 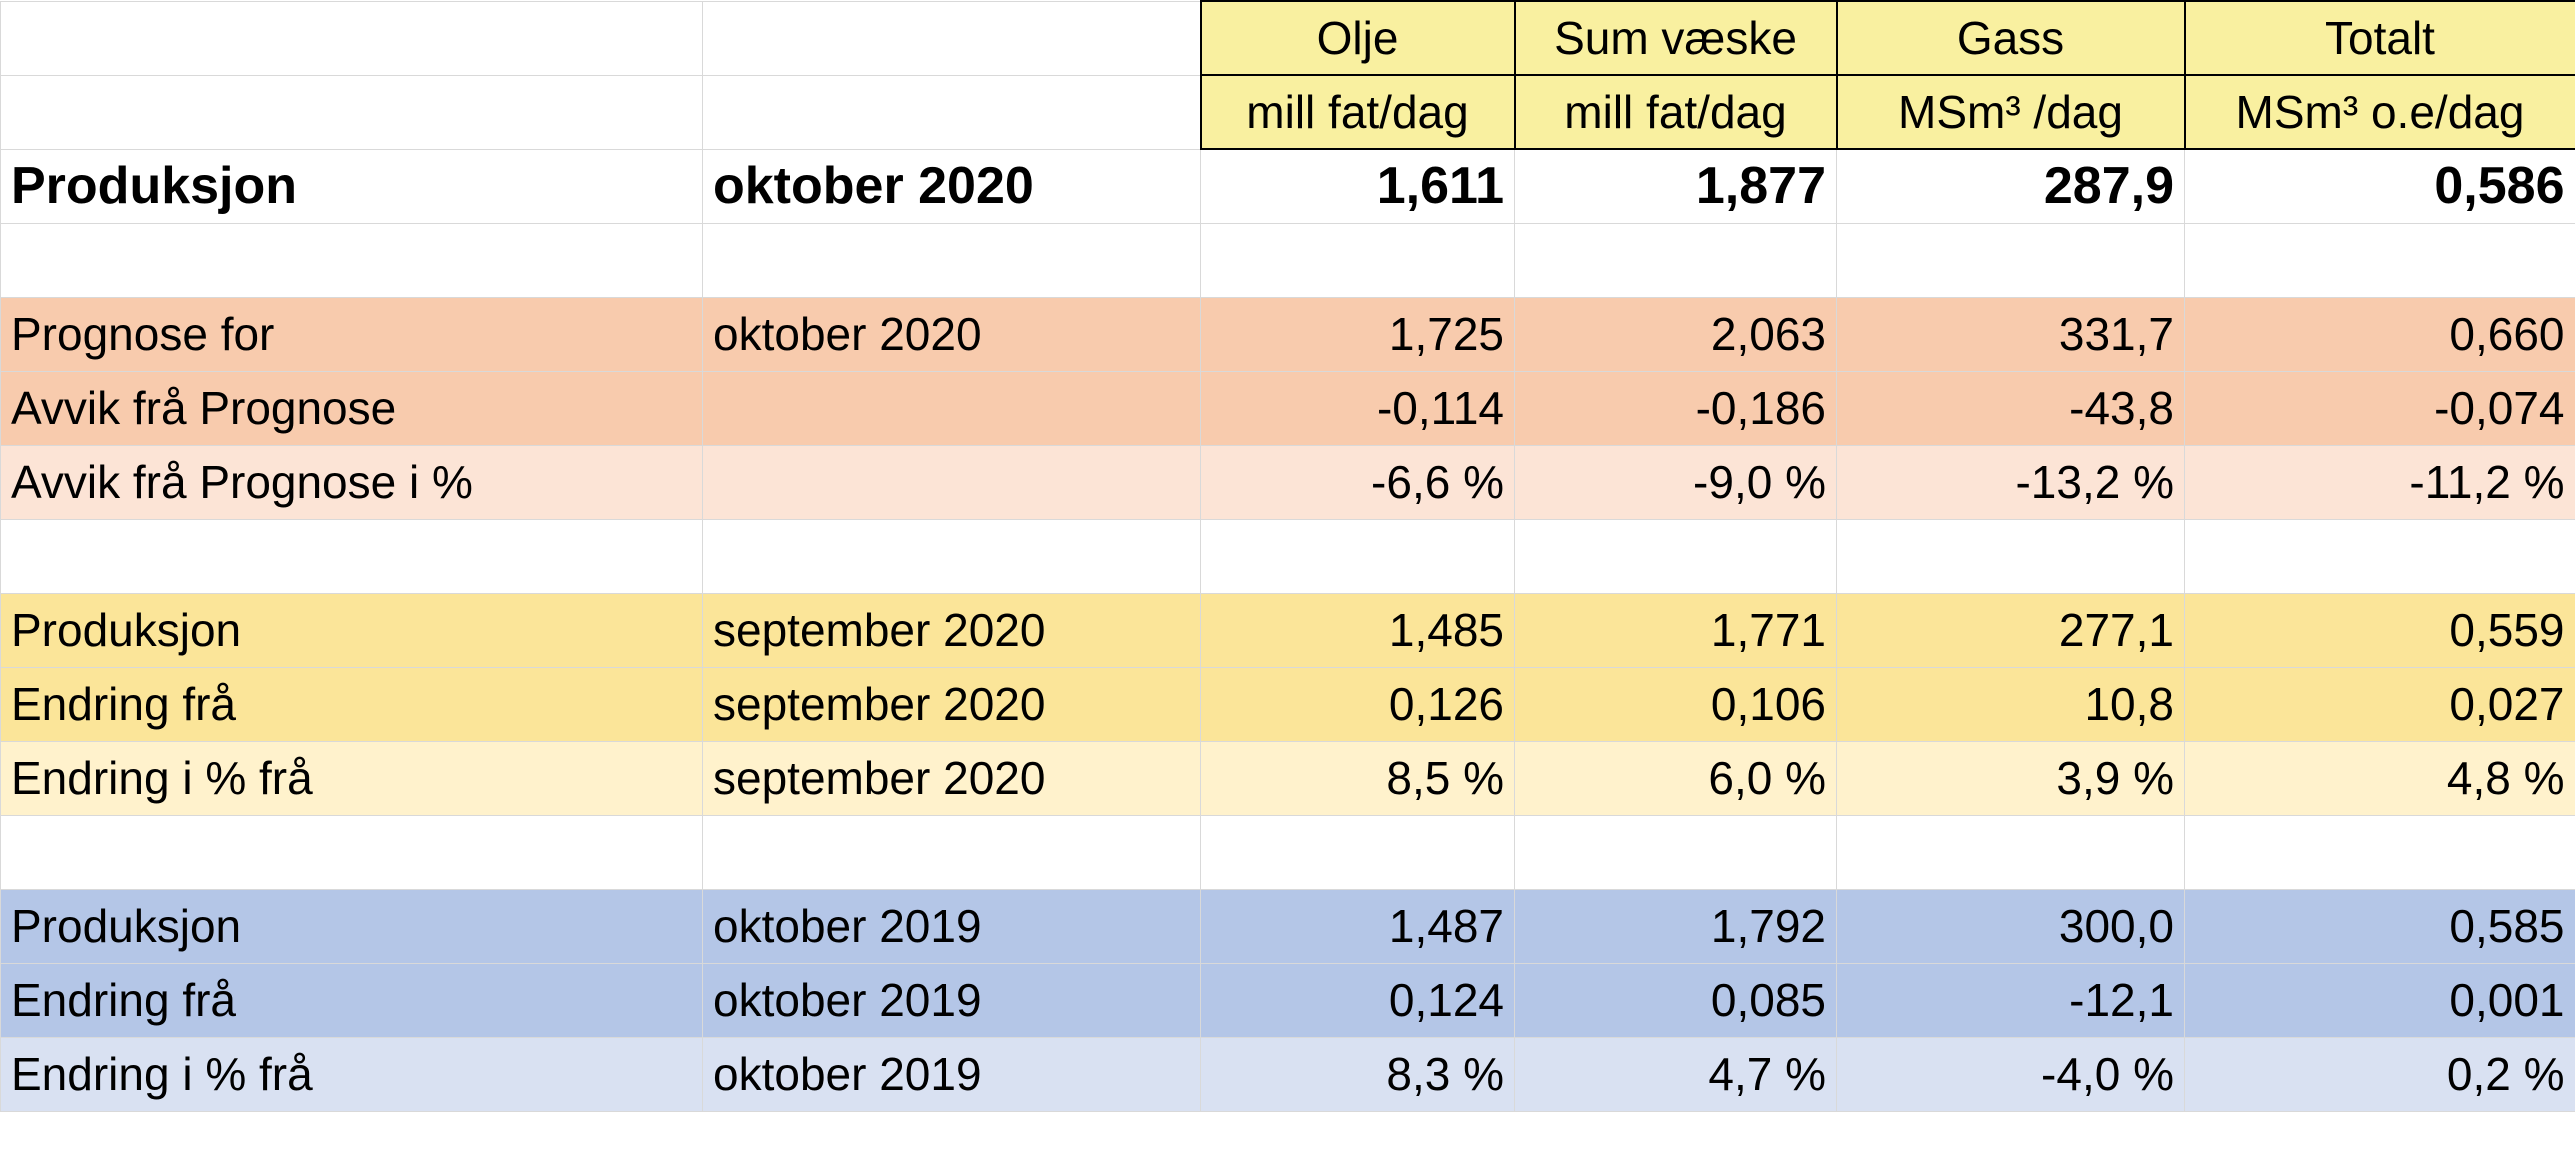 What do you see at coordinates (2379, 778) in the screenshot?
I see `value-totalt: 4,8 %` at bounding box center [2379, 778].